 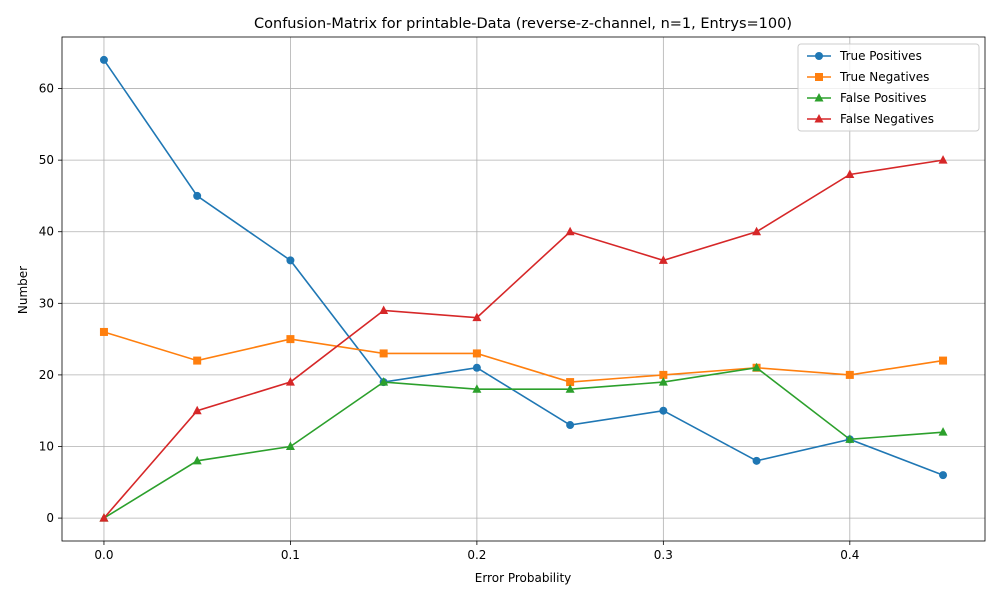 I want to click on legend-box, so click(x=888, y=87).